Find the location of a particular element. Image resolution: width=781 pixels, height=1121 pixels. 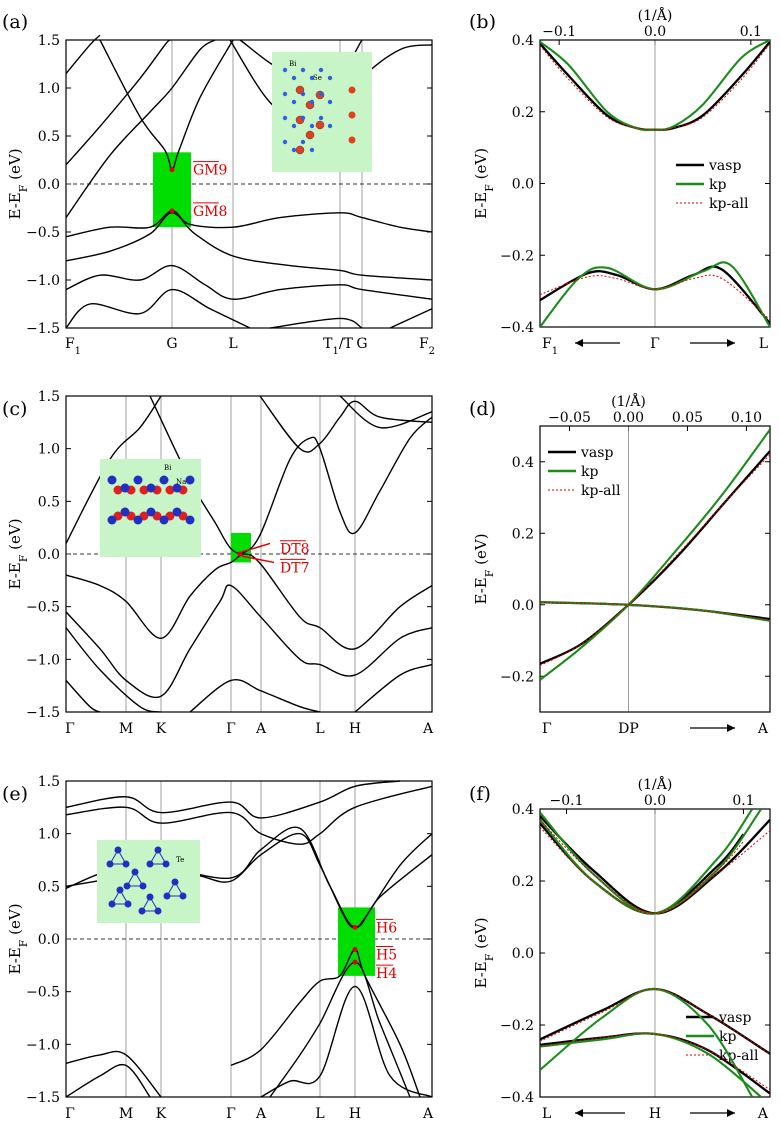

top-tick-label: 0.1 is located at coordinates (751, 32).